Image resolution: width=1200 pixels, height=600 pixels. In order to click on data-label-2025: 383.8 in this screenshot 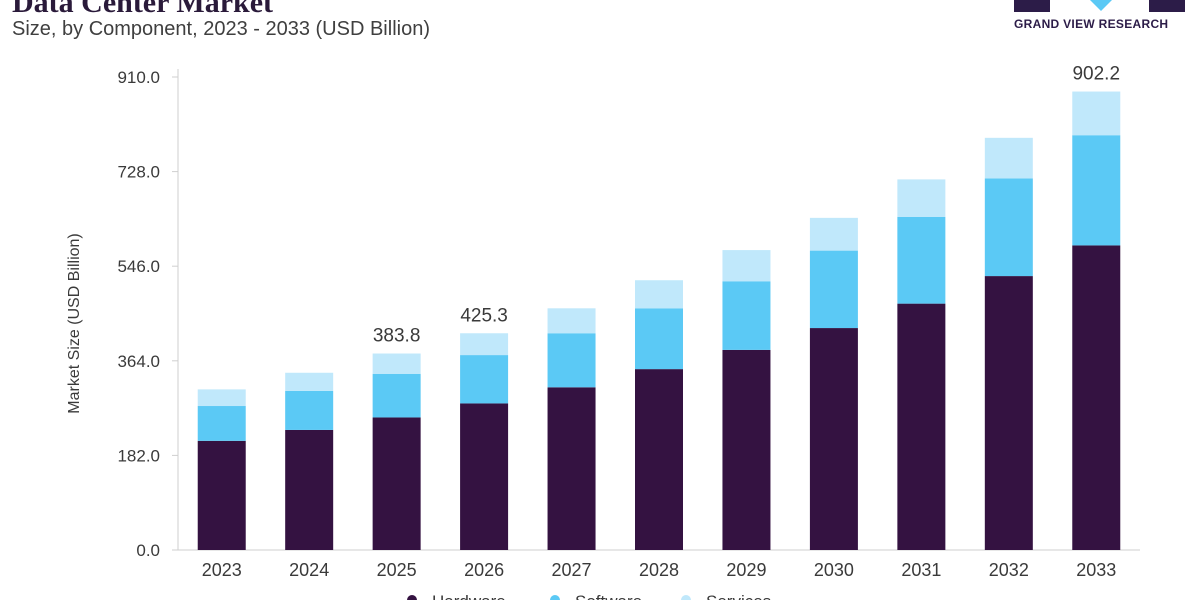, I will do `click(397, 336)`.